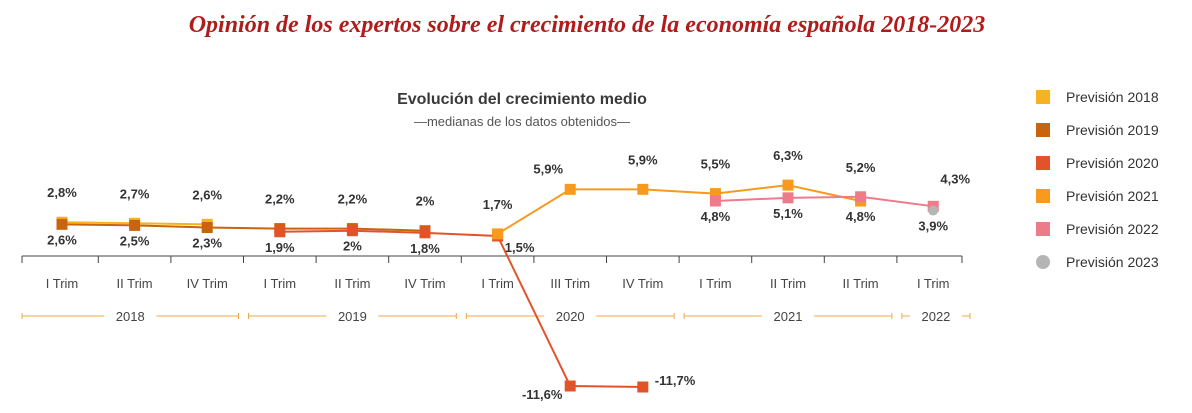 This screenshot has height=413, width=1192. I want to click on legend-label: Previsión 2018, so click(1112, 96).